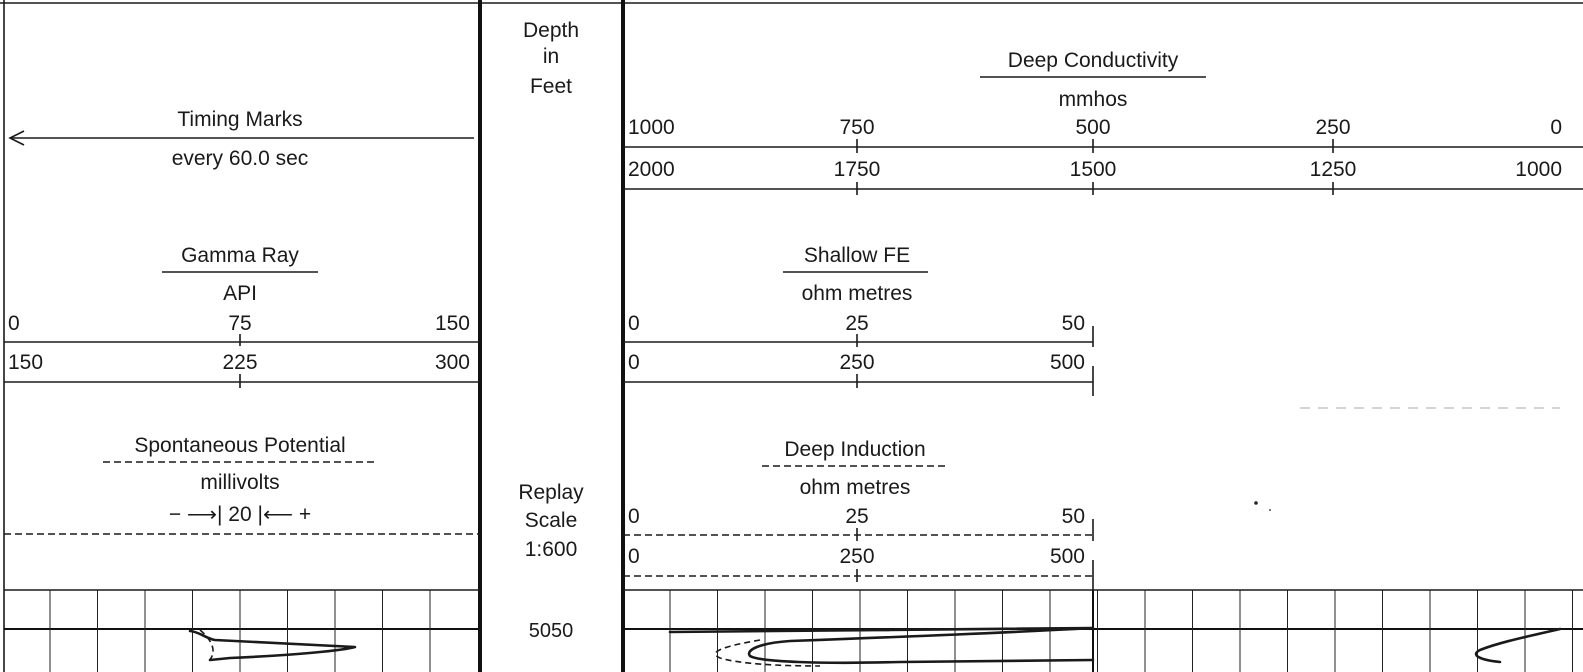  What do you see at coordinates (239, 362) in the screenshot?
I see `gamma-ray-scale2-mid: 225` at bounding box center [239, 362].